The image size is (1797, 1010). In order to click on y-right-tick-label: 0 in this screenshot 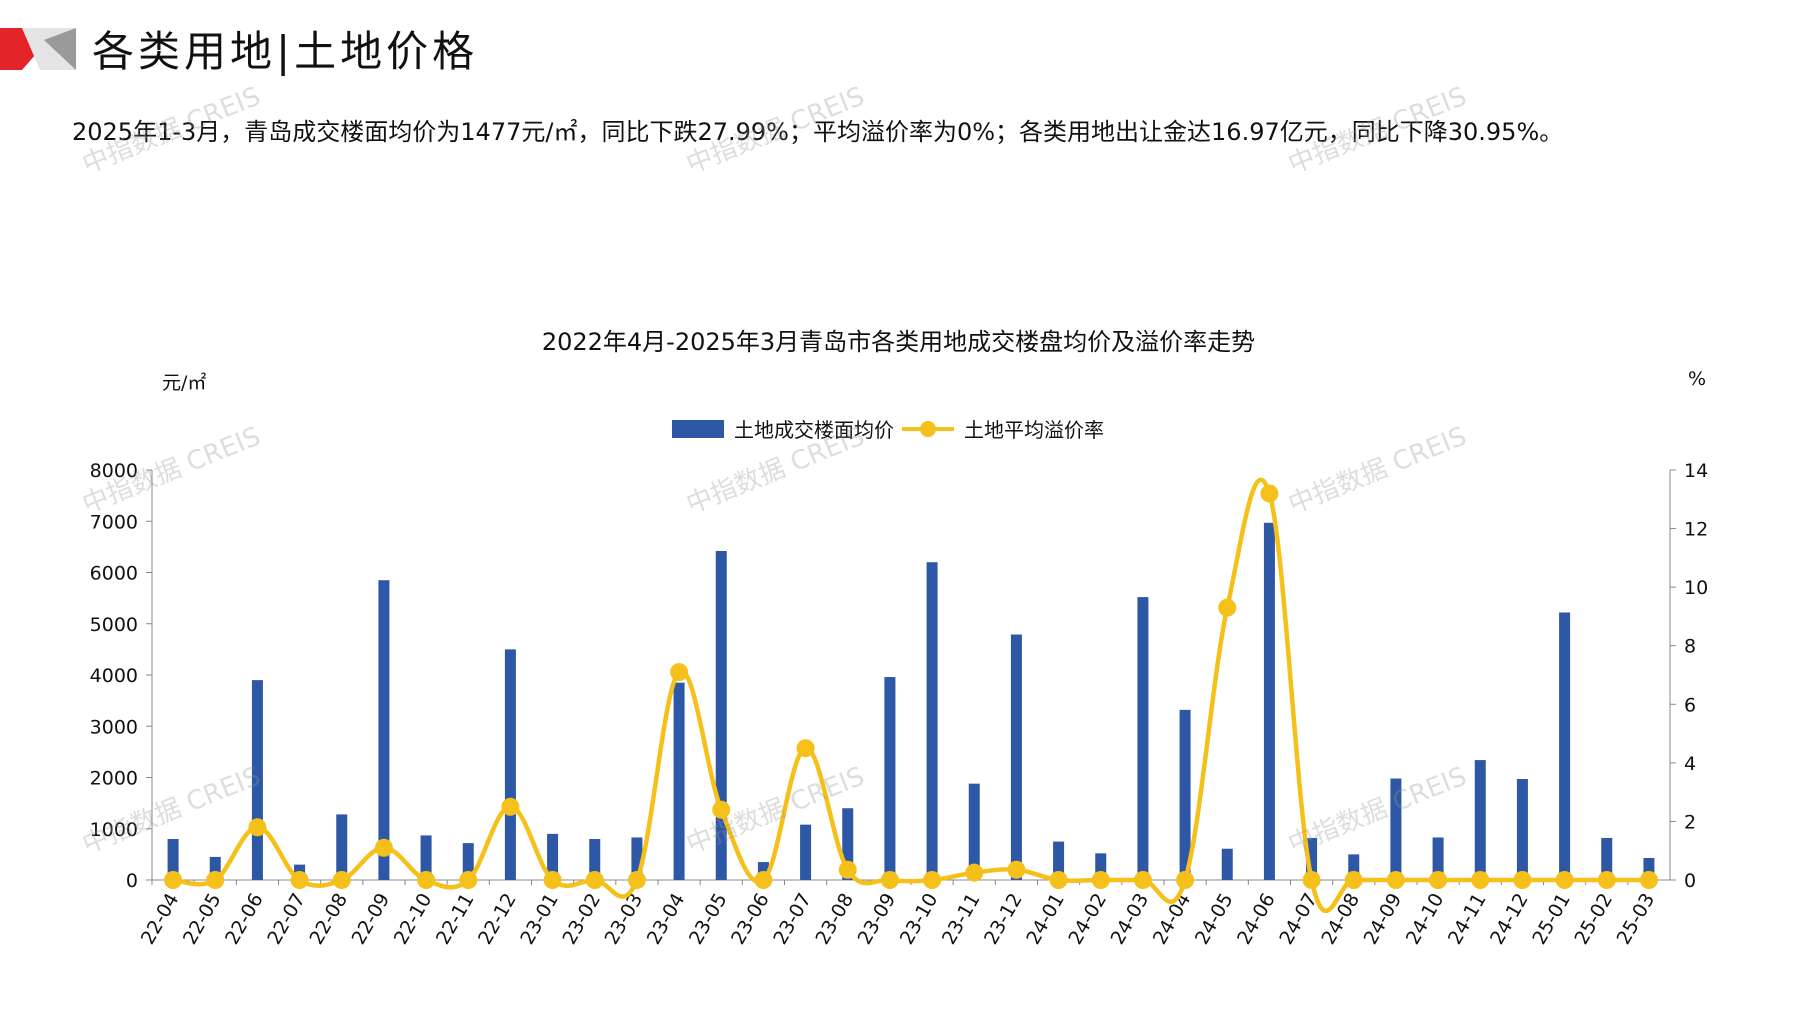, I will do `click(1690, 881)`.